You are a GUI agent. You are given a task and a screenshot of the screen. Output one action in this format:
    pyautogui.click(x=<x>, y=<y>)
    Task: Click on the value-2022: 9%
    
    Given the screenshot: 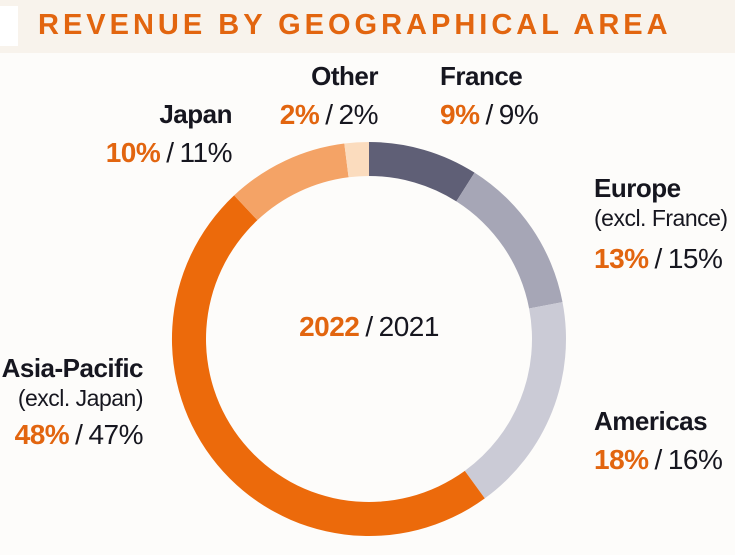 What is the action you would take?
    pyautogui.click(x=460, y=114)
    